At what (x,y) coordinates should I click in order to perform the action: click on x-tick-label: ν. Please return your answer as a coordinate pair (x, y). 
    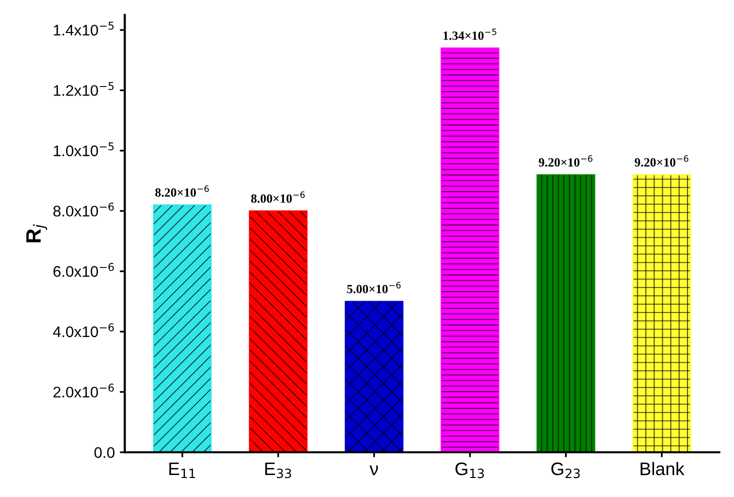
    Looking at the image, I should click on (374, 471).